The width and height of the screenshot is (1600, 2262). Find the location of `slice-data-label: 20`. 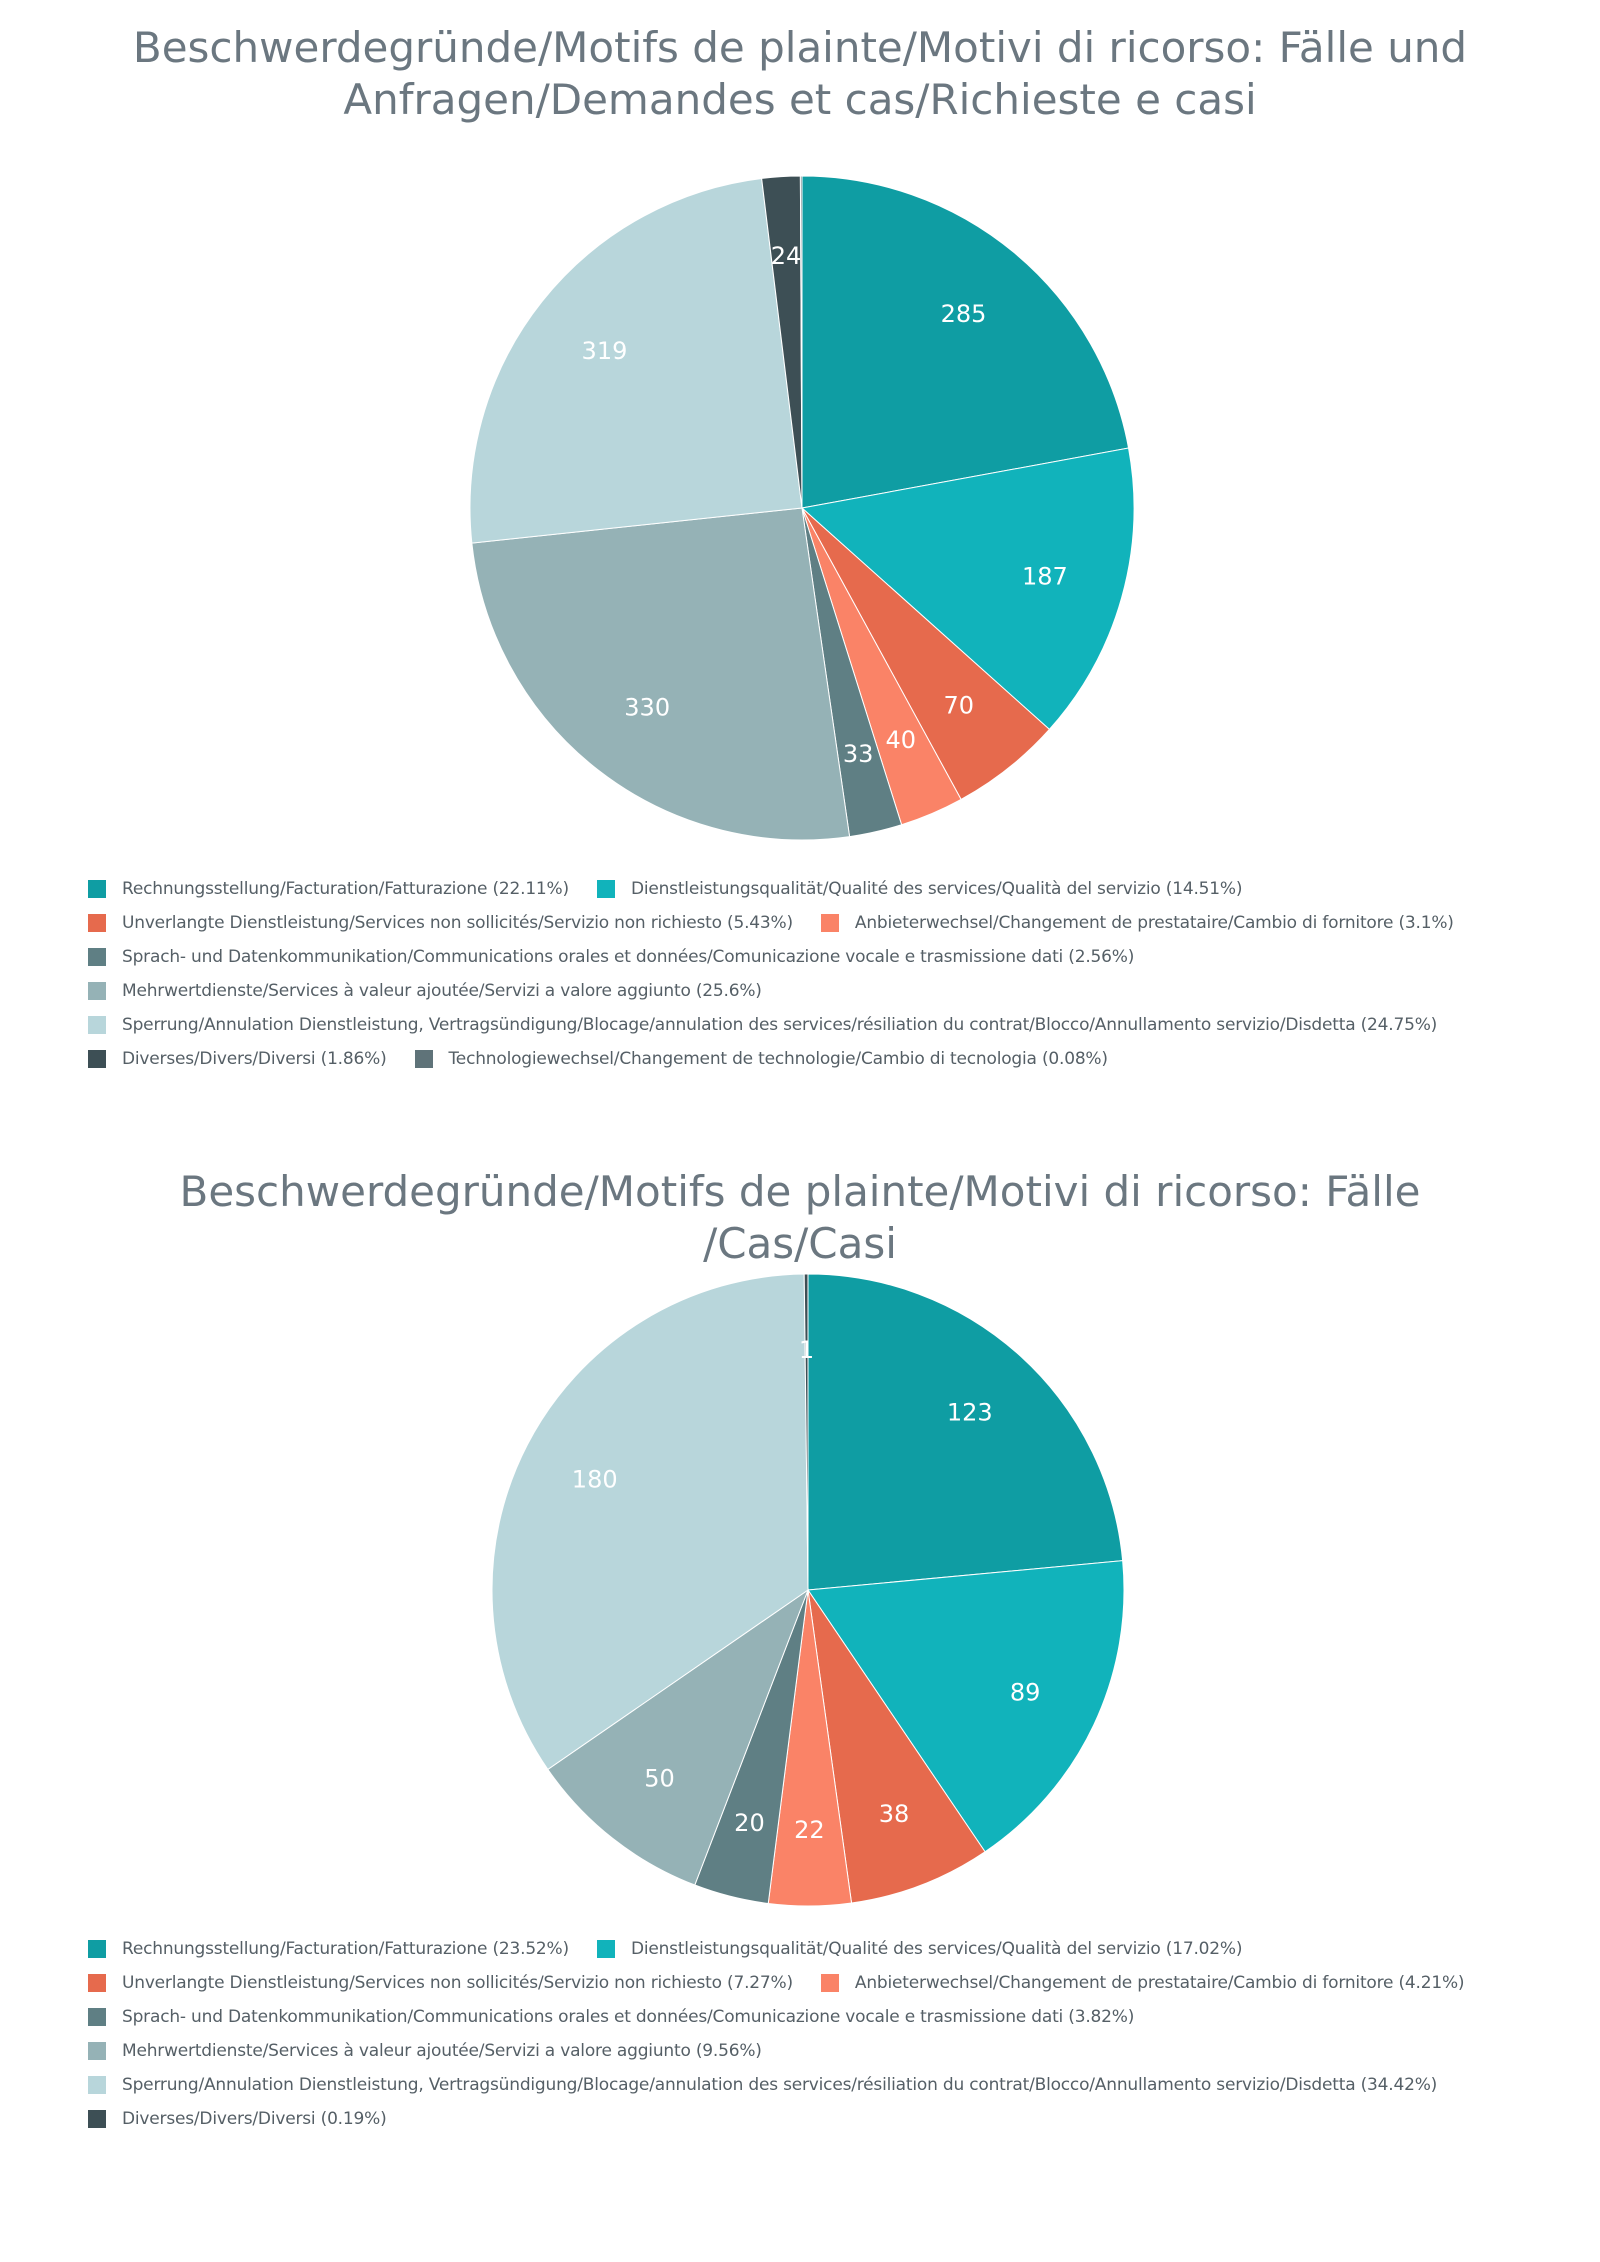

slice-data-label: 20 is located at coordinates (749, 1823).